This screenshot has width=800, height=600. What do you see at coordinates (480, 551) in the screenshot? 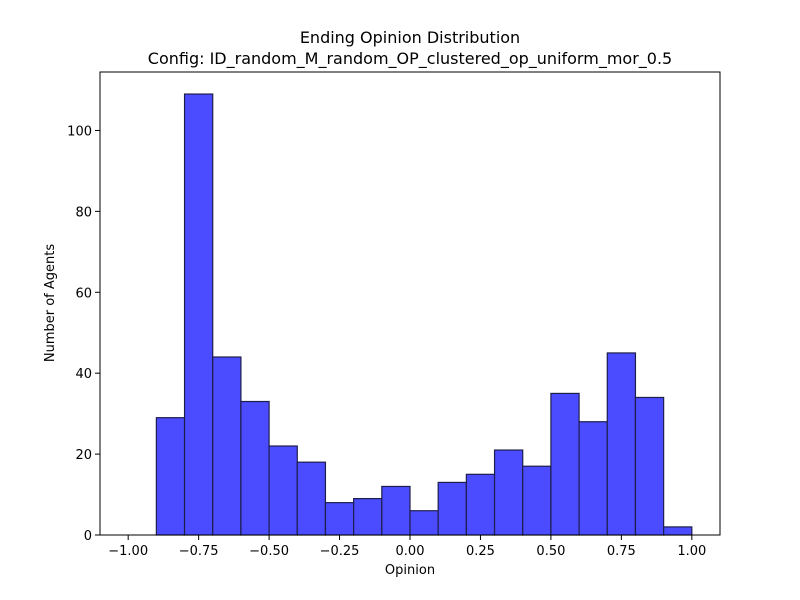
I see `x-tick-label: 0.25` at bounding box center [480, 551].